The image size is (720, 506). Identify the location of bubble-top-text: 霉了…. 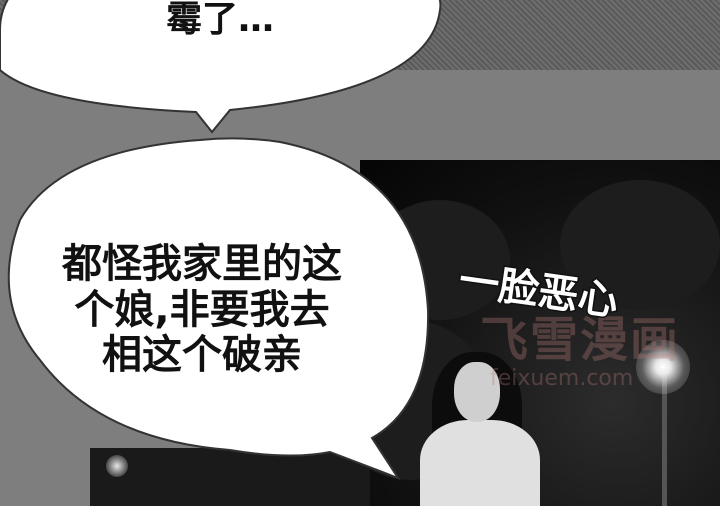
(219, 20).